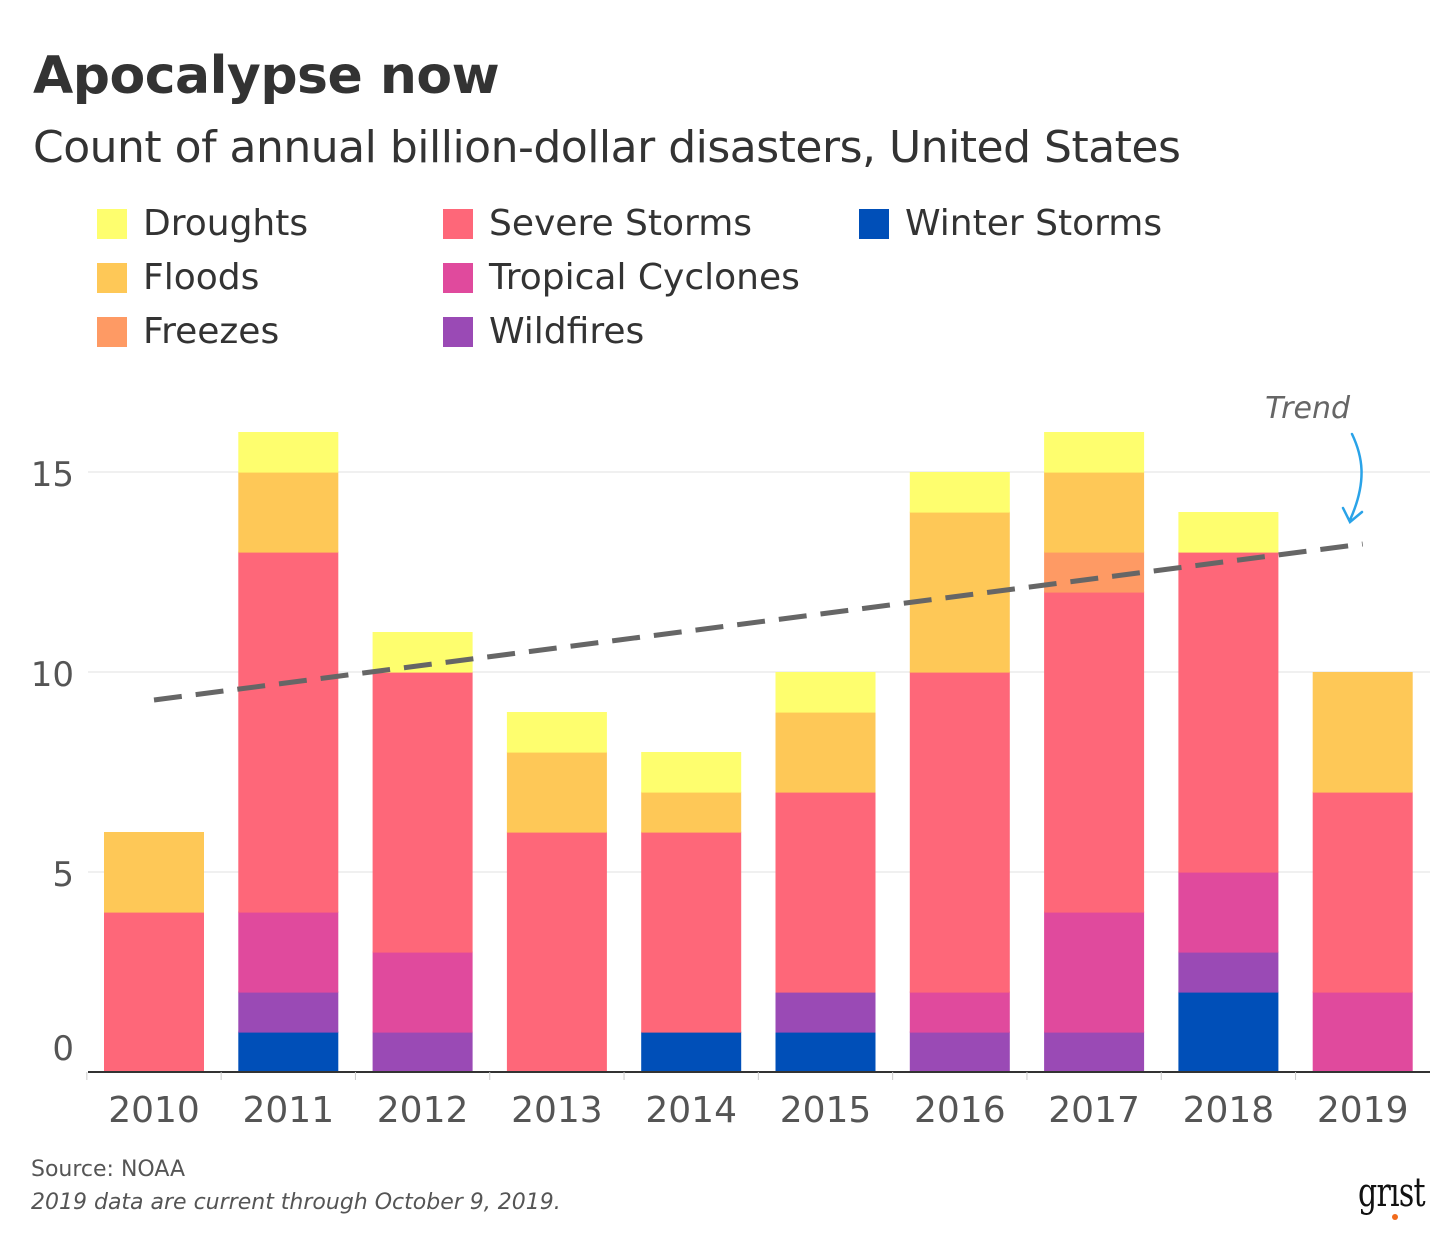 The image size is (1456, 1248). I want to click on y-tick-label: 5, so click(63, 875).